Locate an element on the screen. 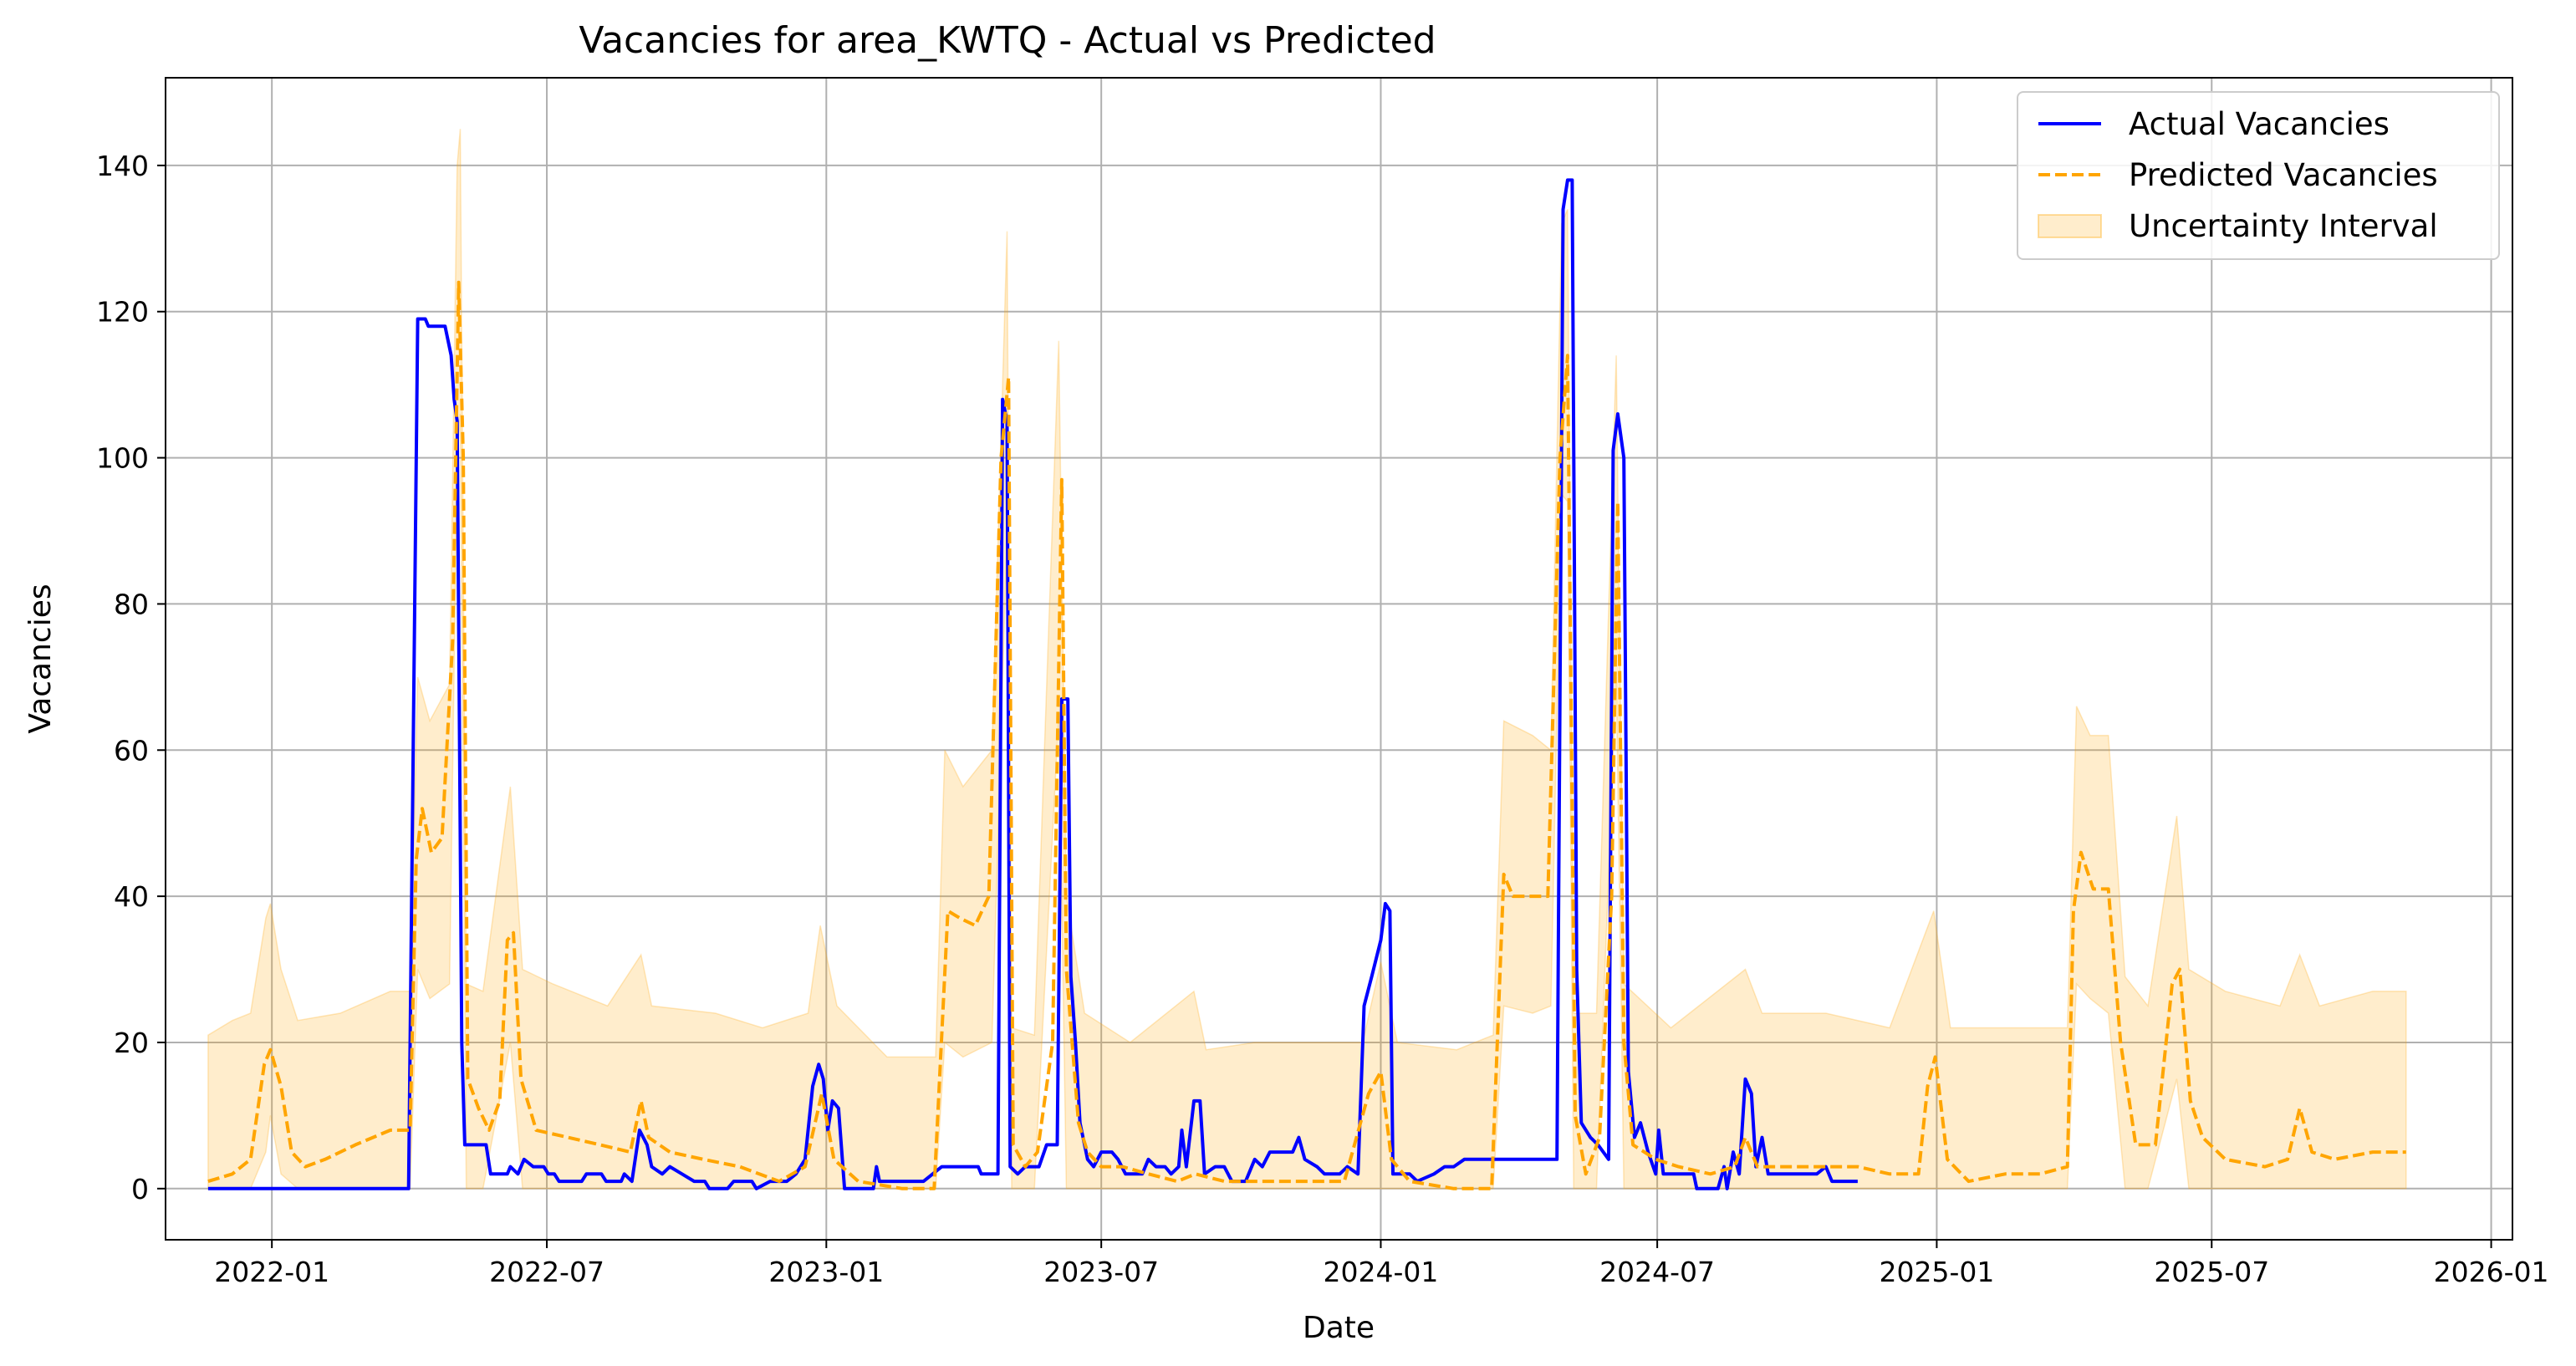  y-tick-label: 40 is located at coordinates (131, 896).